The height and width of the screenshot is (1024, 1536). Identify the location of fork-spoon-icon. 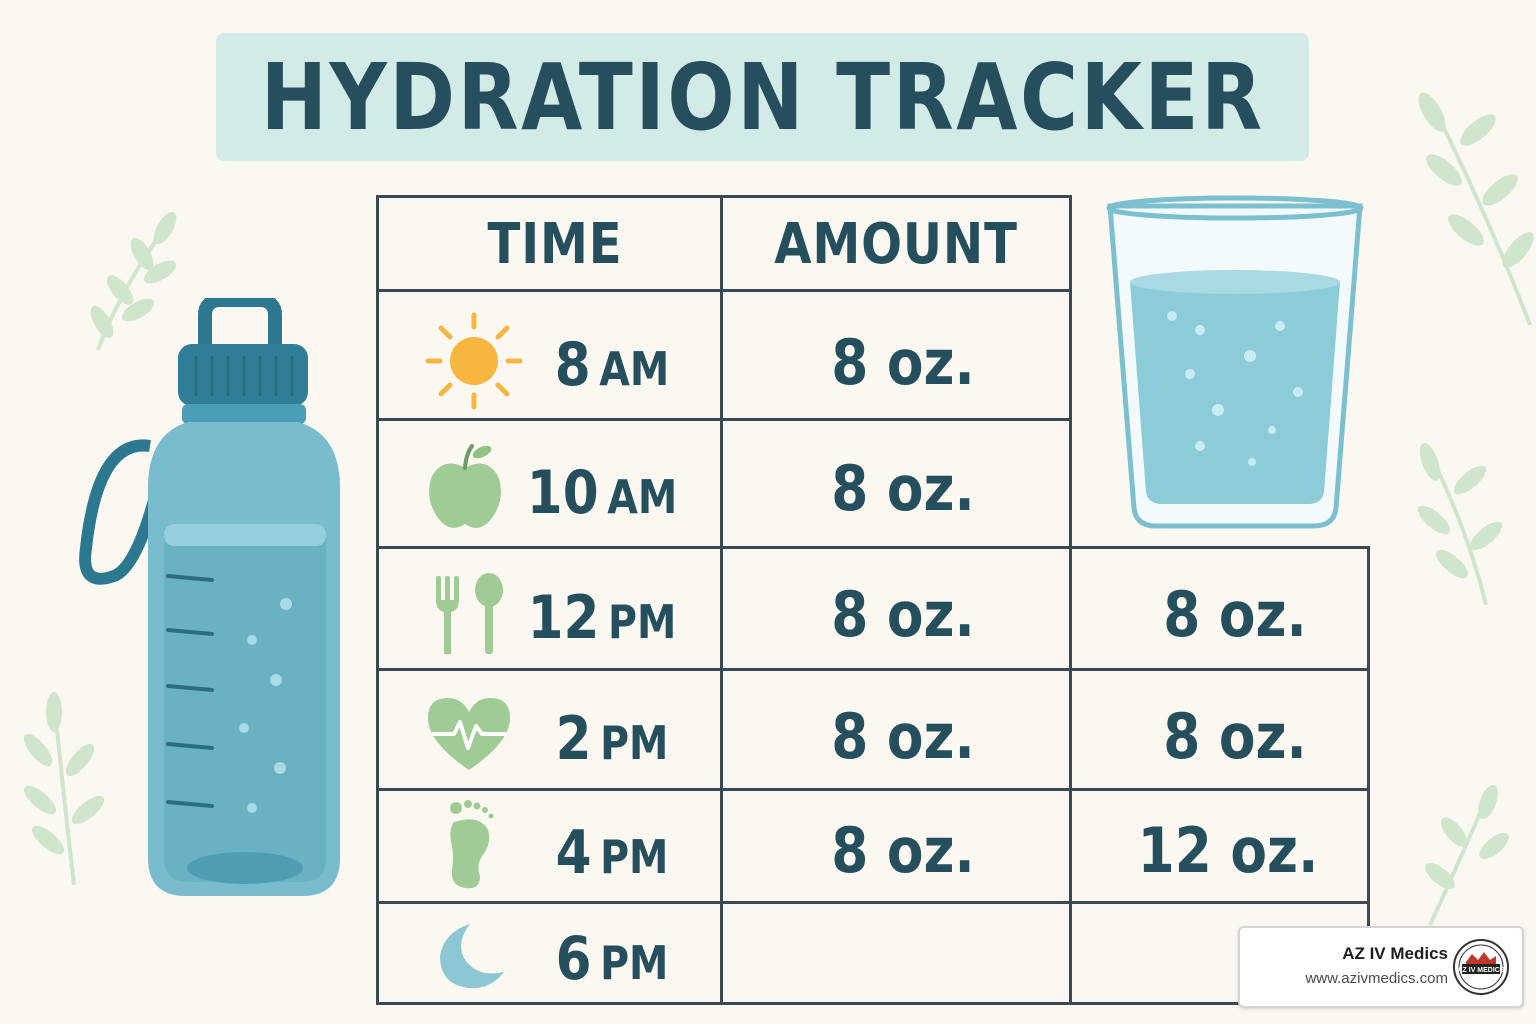
(469, 613).